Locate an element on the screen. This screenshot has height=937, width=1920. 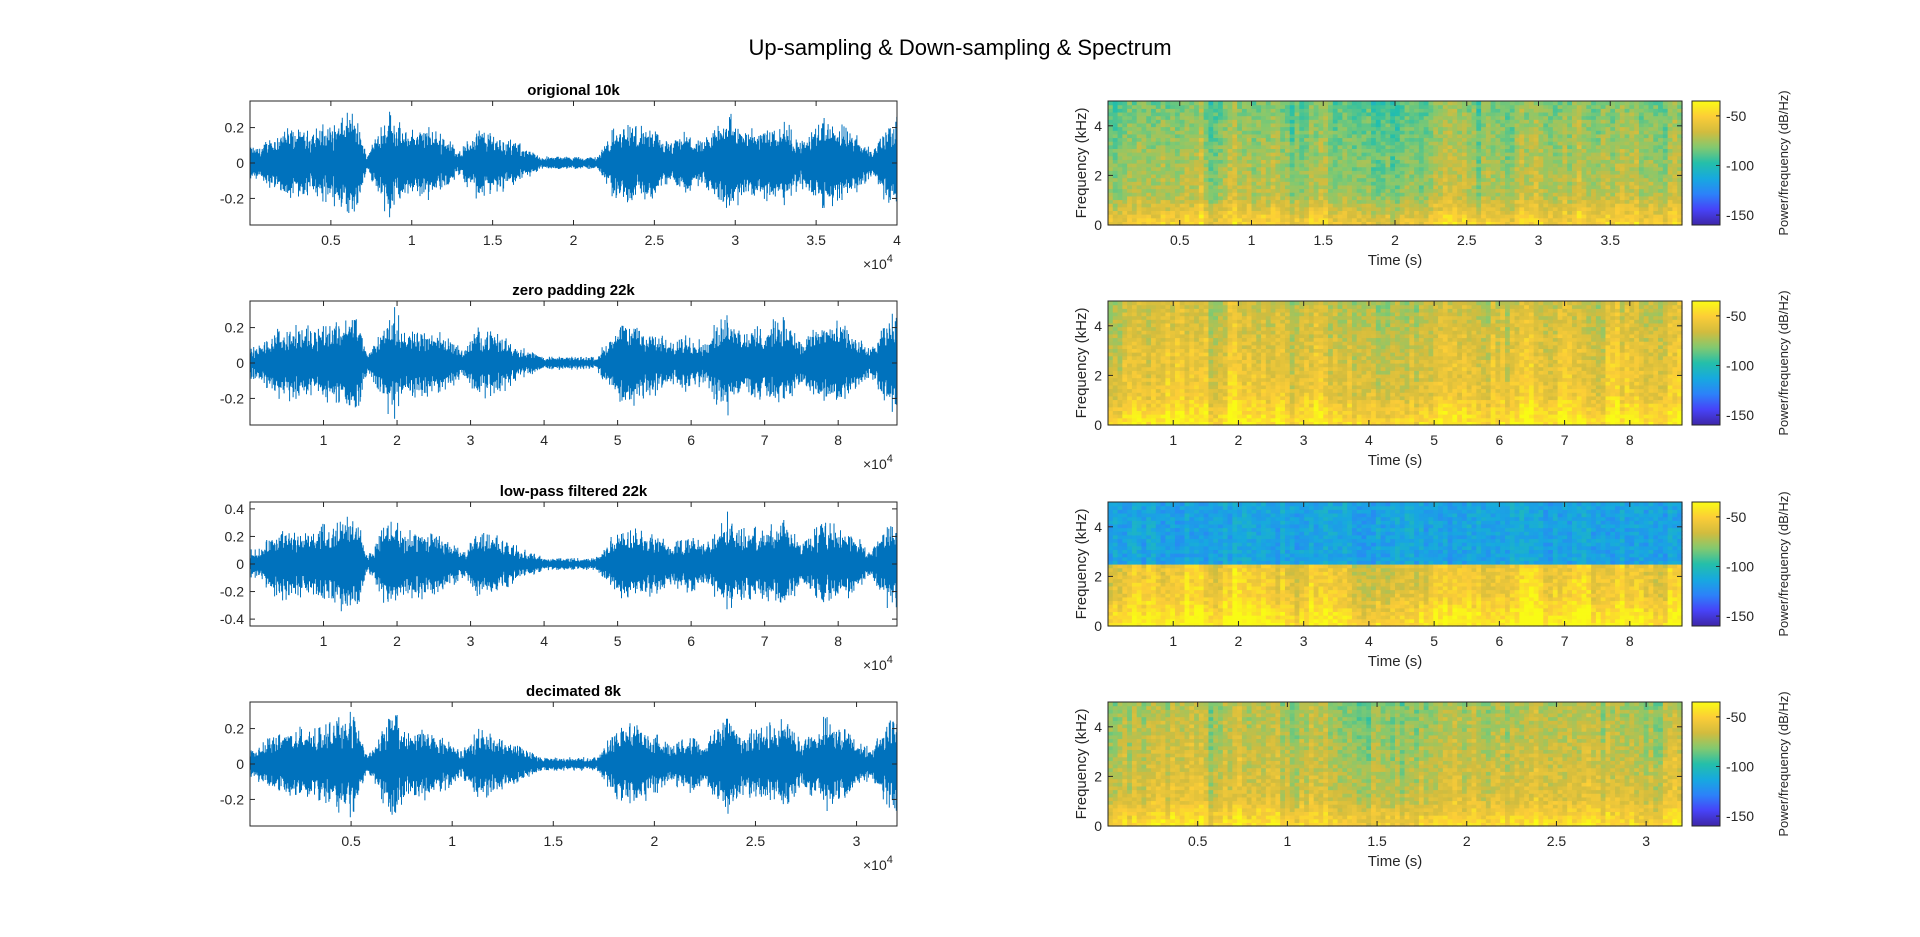
x-exponent-power: 4 is located at coordinates (890, 259).